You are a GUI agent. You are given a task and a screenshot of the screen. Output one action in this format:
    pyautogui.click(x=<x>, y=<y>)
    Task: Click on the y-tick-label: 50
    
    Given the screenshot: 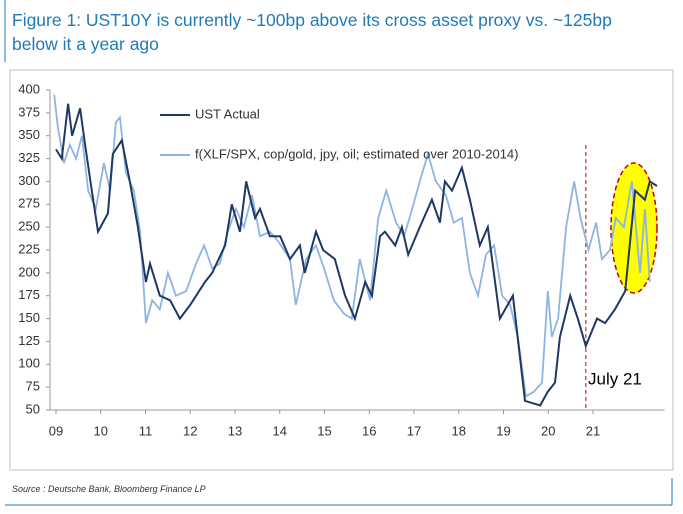 What is the action you would take?
    pyautogui.click(x=33, y=408)
    